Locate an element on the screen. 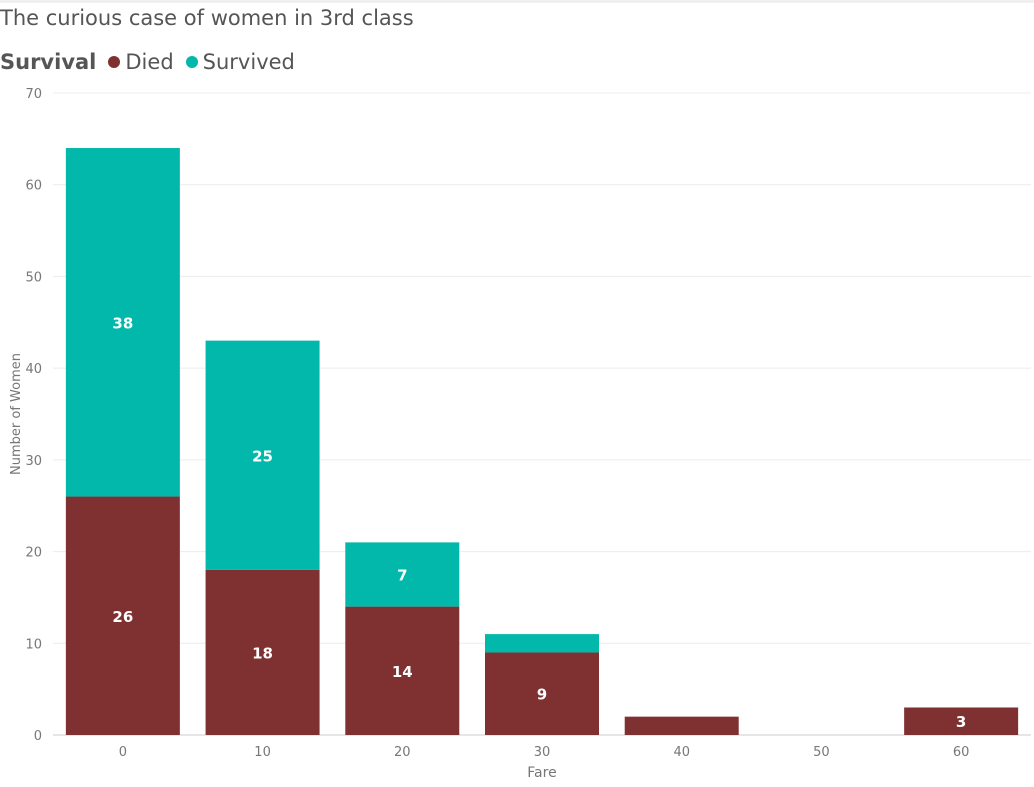 Image resolution: width=1034 pixels, height=787 pixels. data-label-survived-20: 7 is located at coordinates (402, 576).